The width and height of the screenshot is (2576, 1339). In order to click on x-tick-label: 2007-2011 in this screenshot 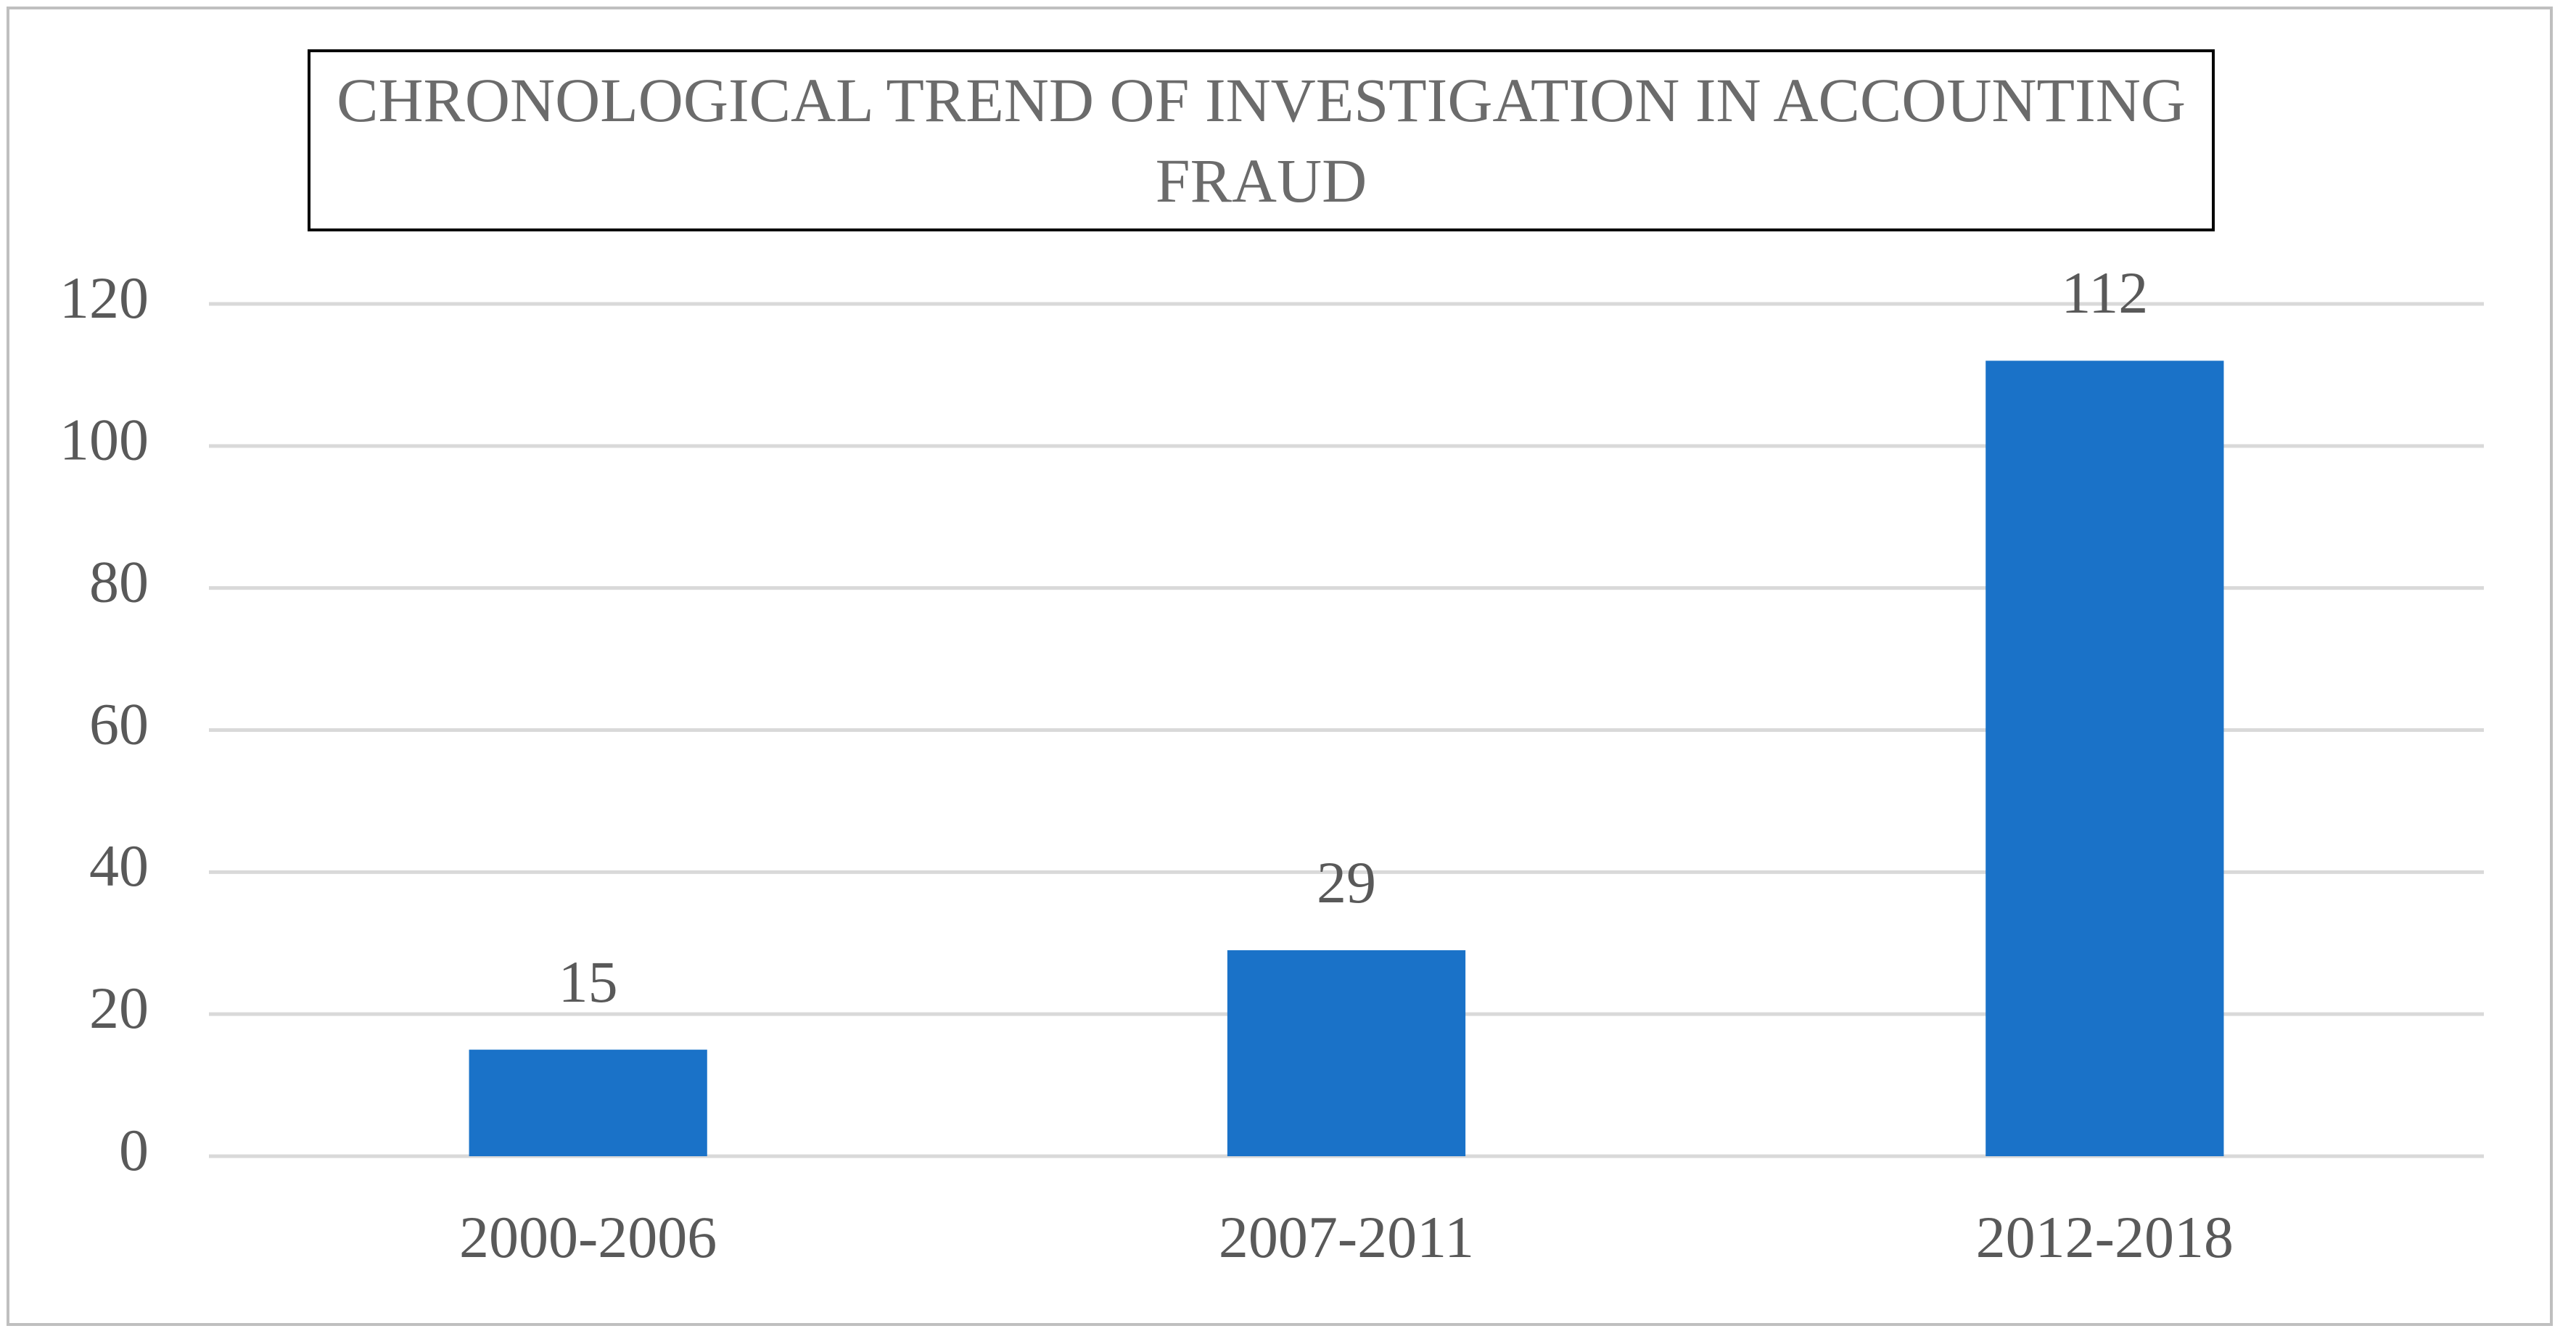, I will do `click(1346, 1237)`.